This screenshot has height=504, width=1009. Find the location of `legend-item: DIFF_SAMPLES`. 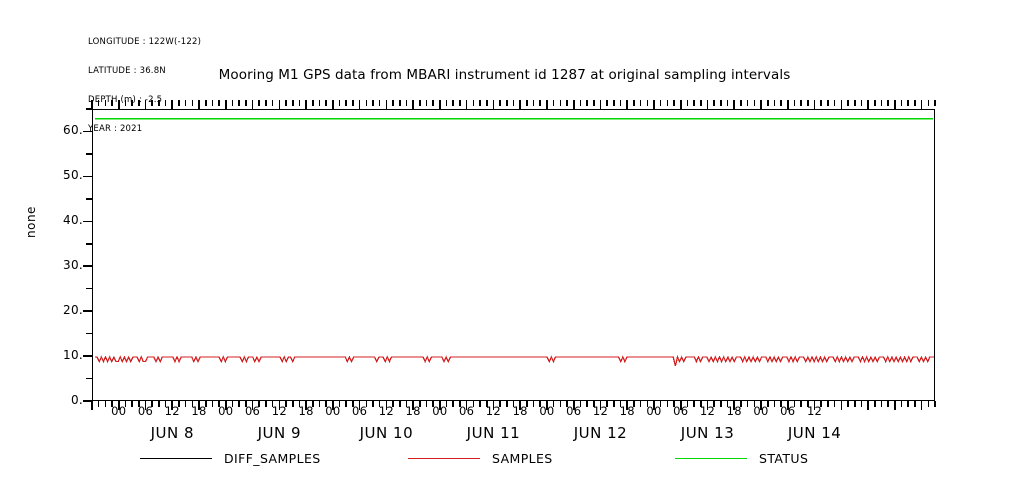

legend-item: DIFF_SAMPLES is located at coordinates (230, 458).